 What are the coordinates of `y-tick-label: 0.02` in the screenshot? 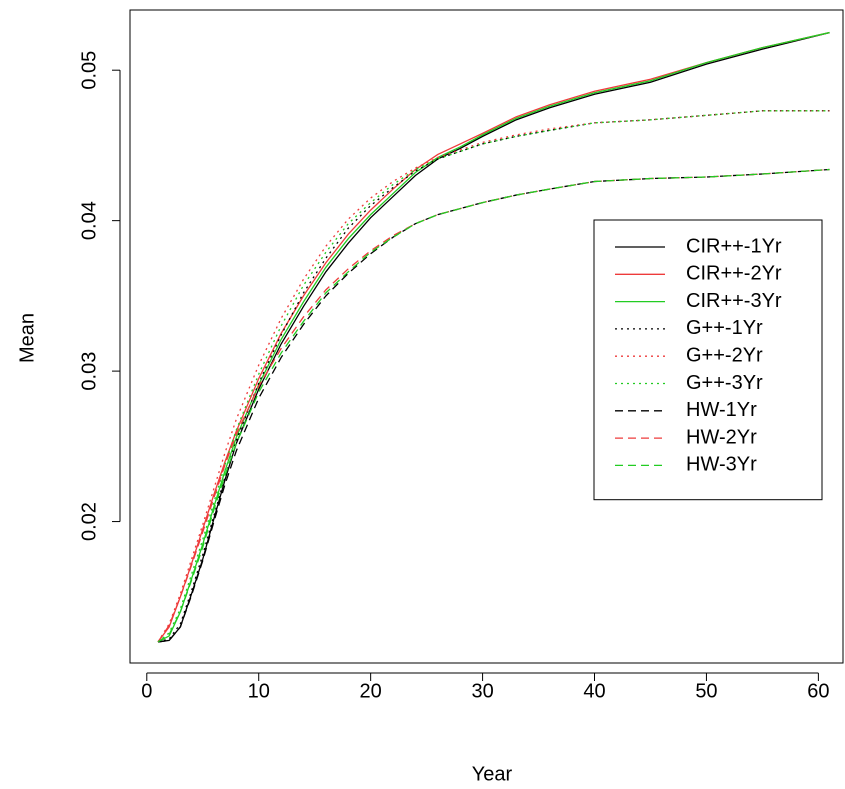 It's located at (89, 521).